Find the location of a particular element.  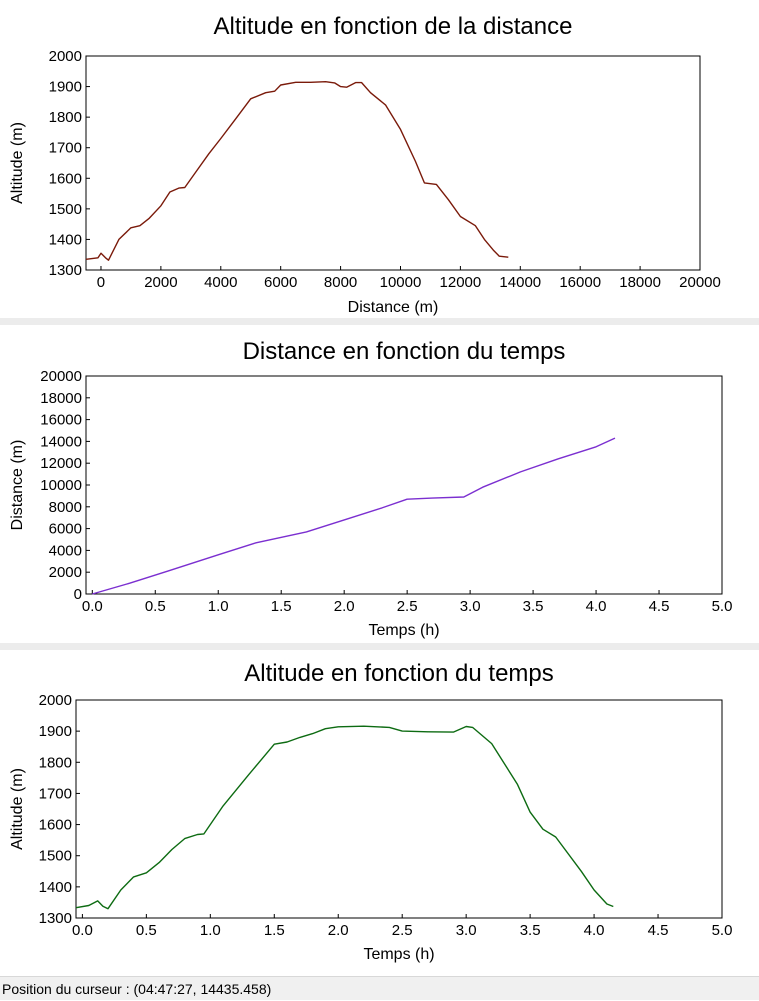

y-tick-label: 18000 is located at coordinates (61, 398).